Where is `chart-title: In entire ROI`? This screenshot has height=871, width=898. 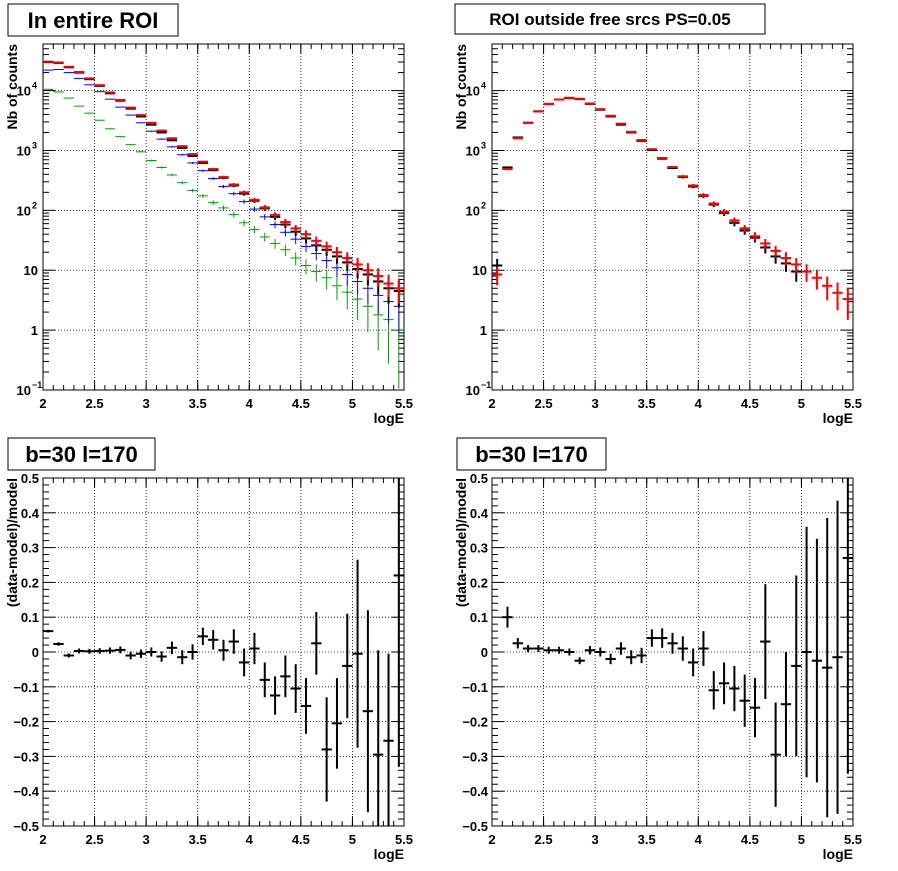 chart-title: In entire ROI is located at coordinates (93, 20).